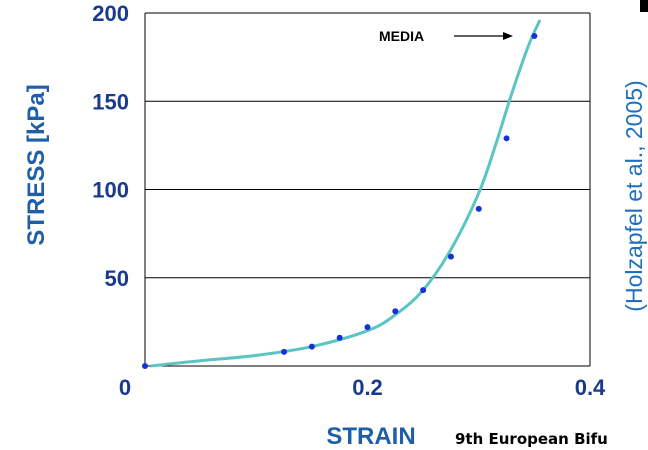  What do you see at coordinates (110, 190) in the screenshot?
I see `y-tick-label: 100` at bounding box center [110, 190].